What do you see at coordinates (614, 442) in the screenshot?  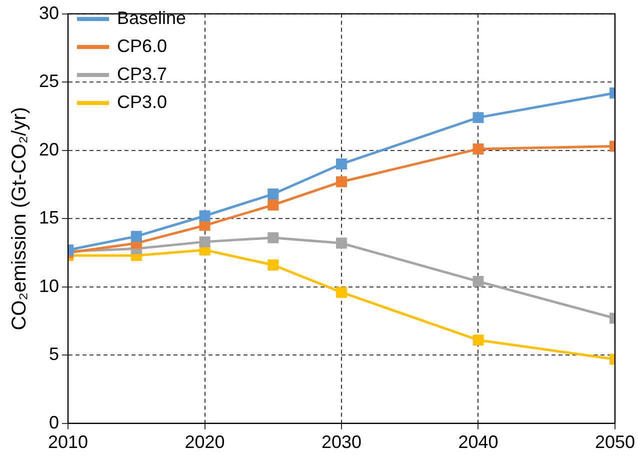 I see `x-tick-label: 2050` at bounding box center [614, 442].